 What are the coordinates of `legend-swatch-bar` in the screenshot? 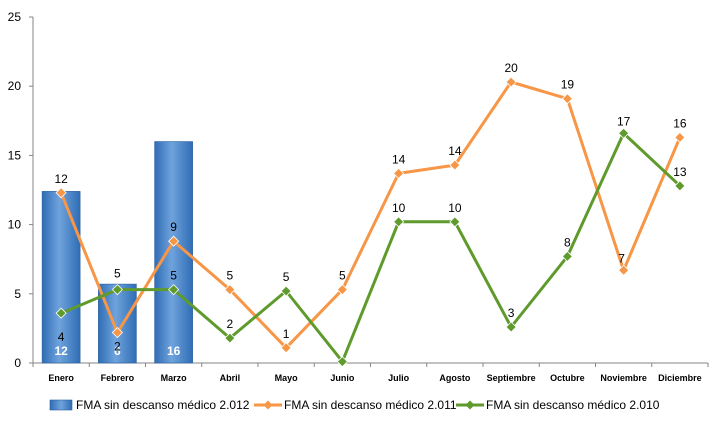 It's located at (61, 405).